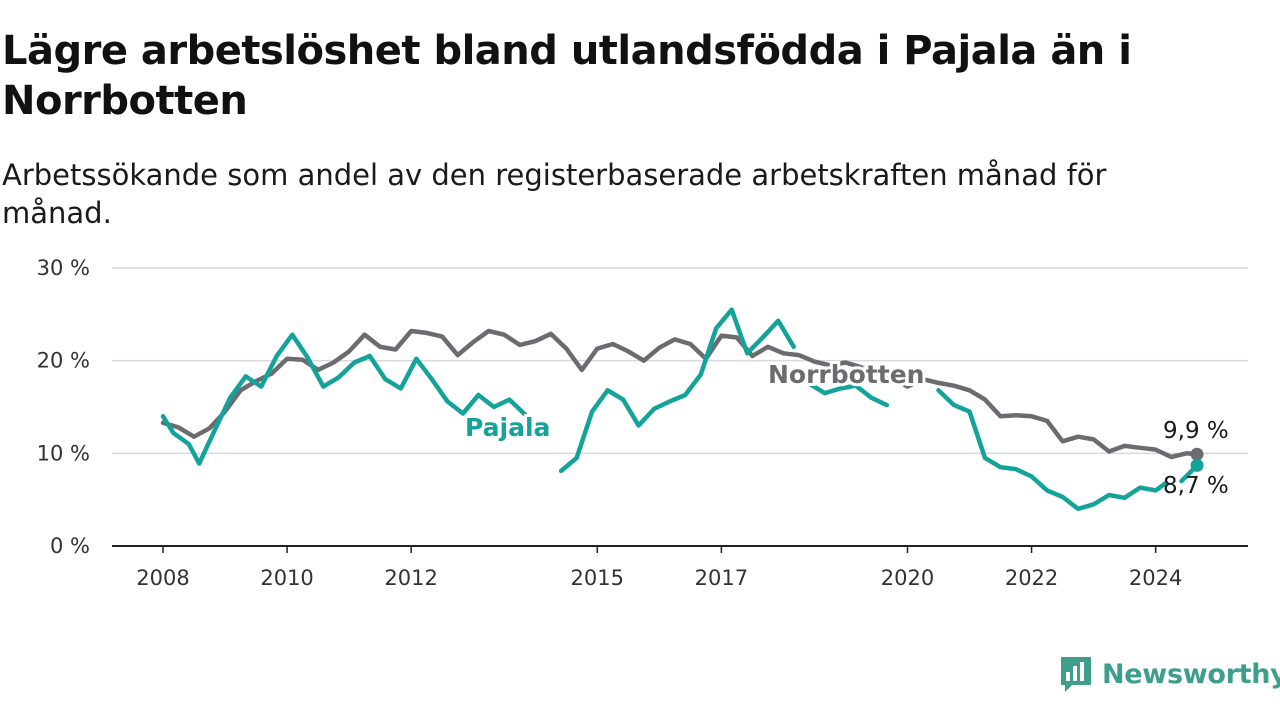  Describe the element at coordinates (63, 268) in the screenshot. I see `y-tick-label: 30 %` at that location.